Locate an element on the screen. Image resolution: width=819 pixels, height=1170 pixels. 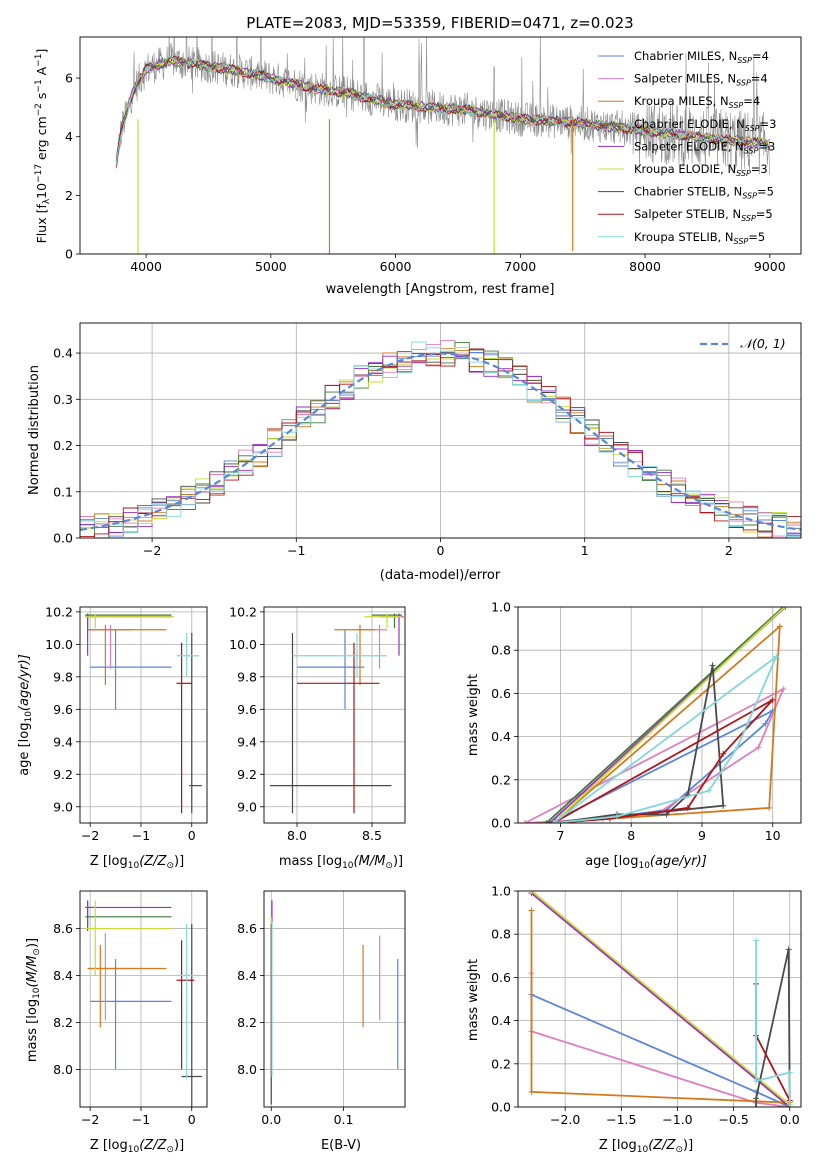
model-spectrum-chabrier_stelib is located at coordinates (443, 107).